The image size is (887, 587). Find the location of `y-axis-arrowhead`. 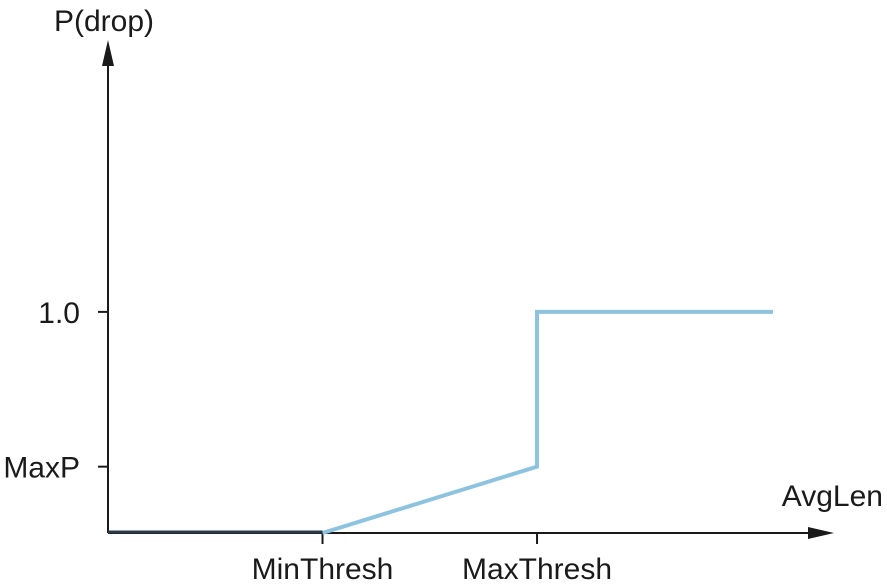

y-axis-arrowhead is located at coordinates (108, 53).